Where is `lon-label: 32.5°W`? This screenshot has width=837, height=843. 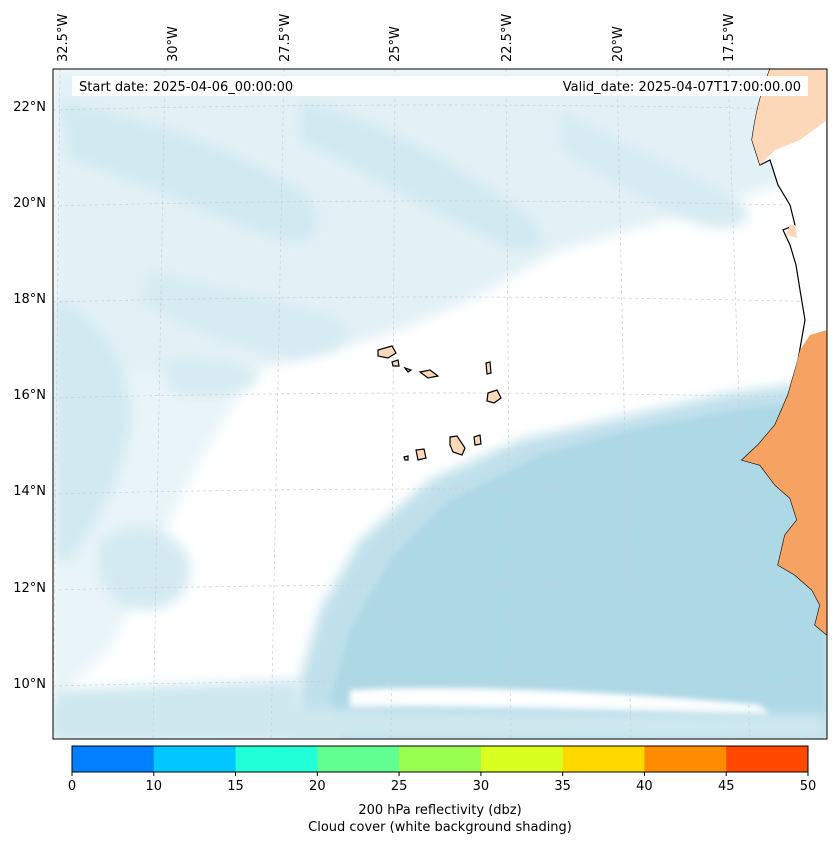 lon-label: 32.5°W is located at coordinates (63, 38).